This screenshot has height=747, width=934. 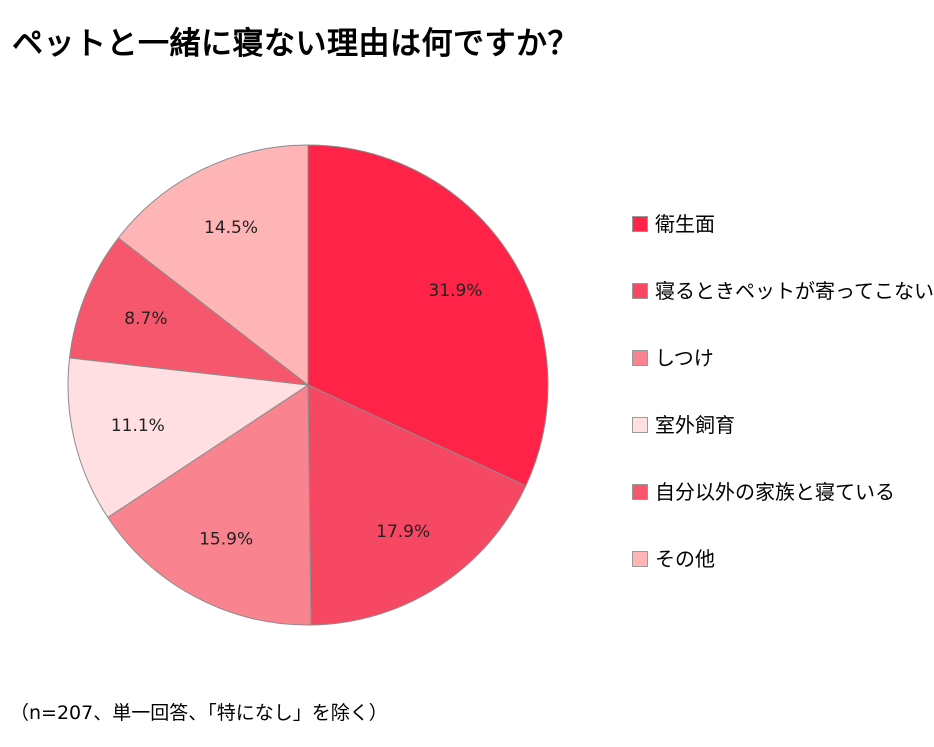 What do you see at coordinates (199, 713) in the screenshot?
I see `footnote: （n=207、単一回答、「特になし」を除く）` at bounding box center [199, 713].